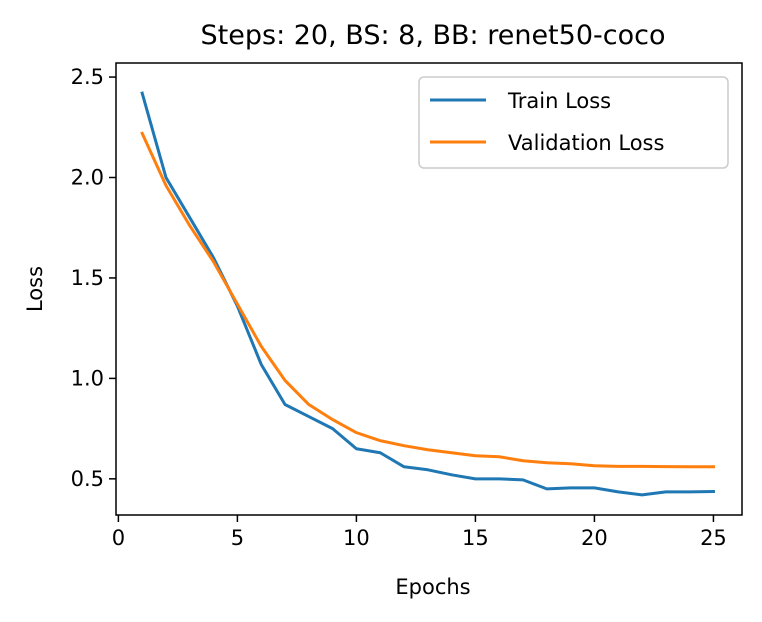  Describe the element at coordinates (118, 538) in the screenshot. I see `x-tick-label: 0` at that location.